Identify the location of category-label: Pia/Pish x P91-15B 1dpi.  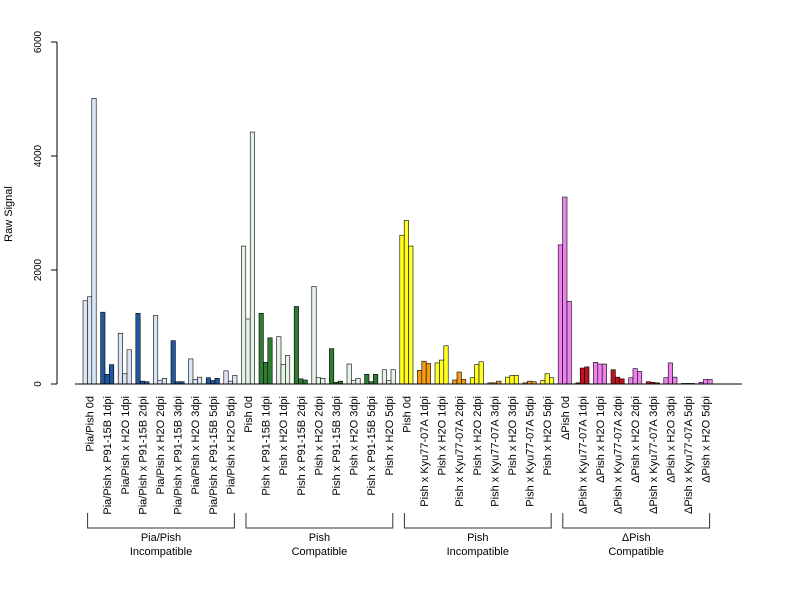
(108, 455).